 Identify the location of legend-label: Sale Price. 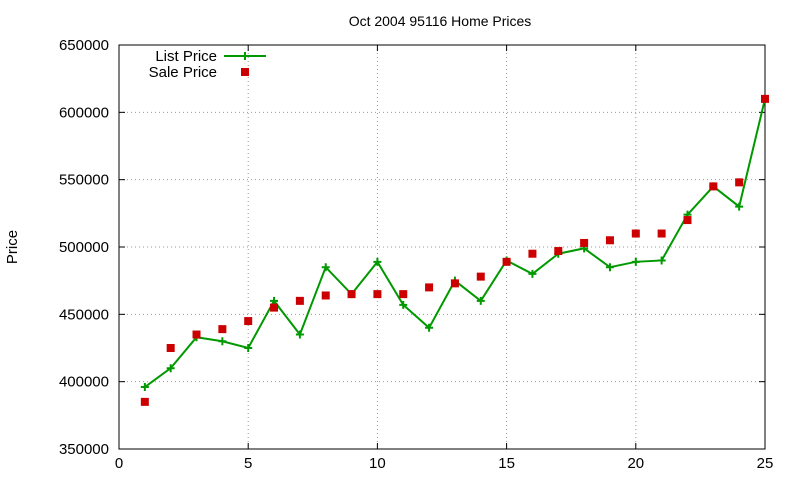
(183, 72).